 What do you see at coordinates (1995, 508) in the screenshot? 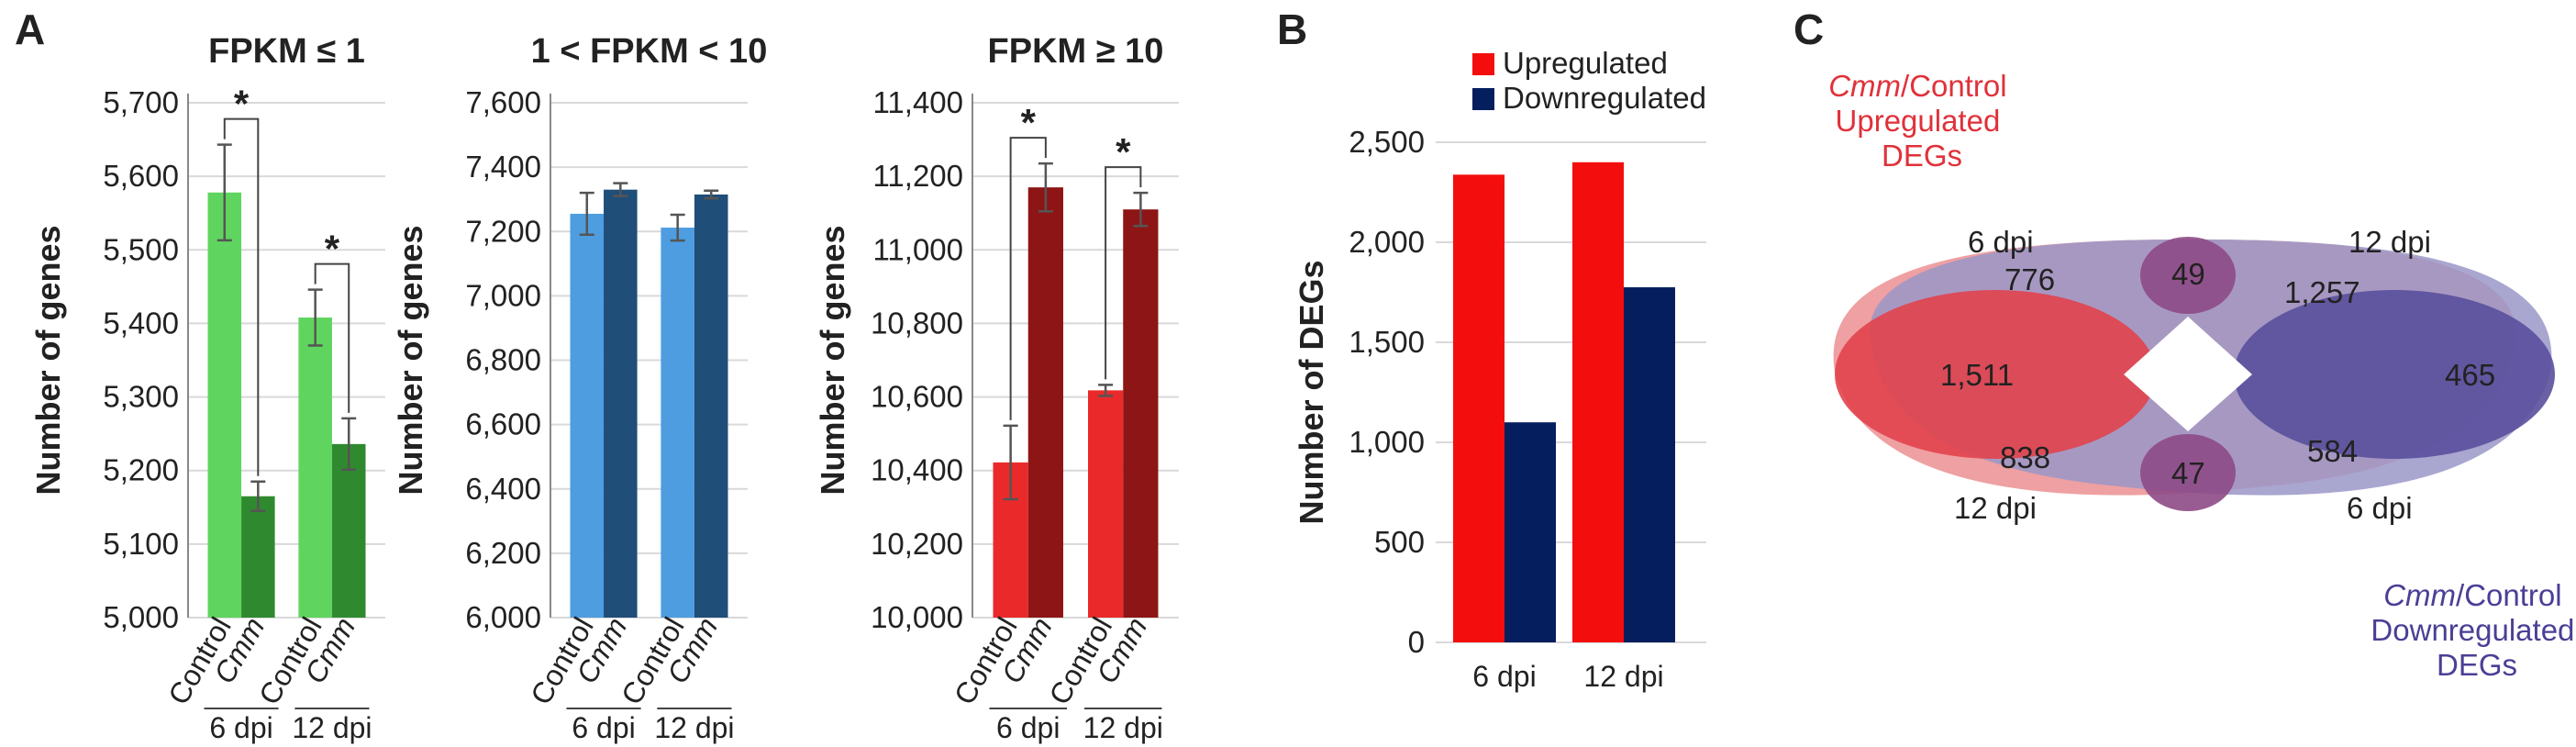
I see `venn-label-bottom-left: 12 dpi` at bounding box center [1995, 508].